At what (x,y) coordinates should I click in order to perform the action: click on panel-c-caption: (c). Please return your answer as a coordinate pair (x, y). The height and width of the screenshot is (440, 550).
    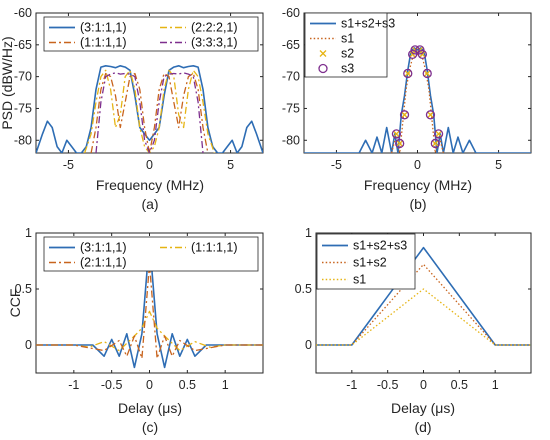
    Looking at the image, I should click on (150, 427).